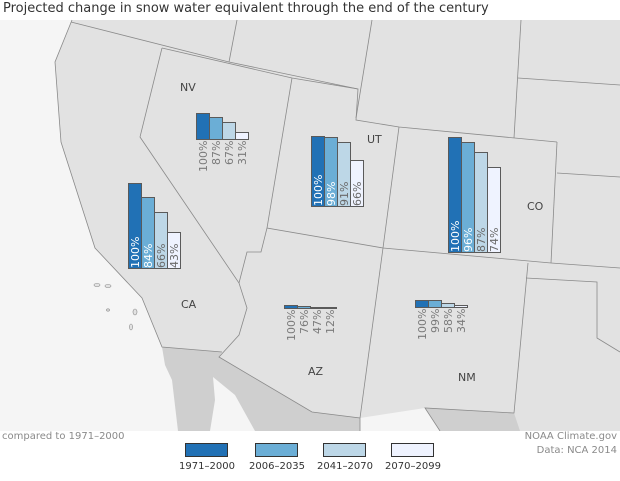  Describe the element at coordinates (374, 139) in the screenshot. I see `state-label-ut: UT` at that location.